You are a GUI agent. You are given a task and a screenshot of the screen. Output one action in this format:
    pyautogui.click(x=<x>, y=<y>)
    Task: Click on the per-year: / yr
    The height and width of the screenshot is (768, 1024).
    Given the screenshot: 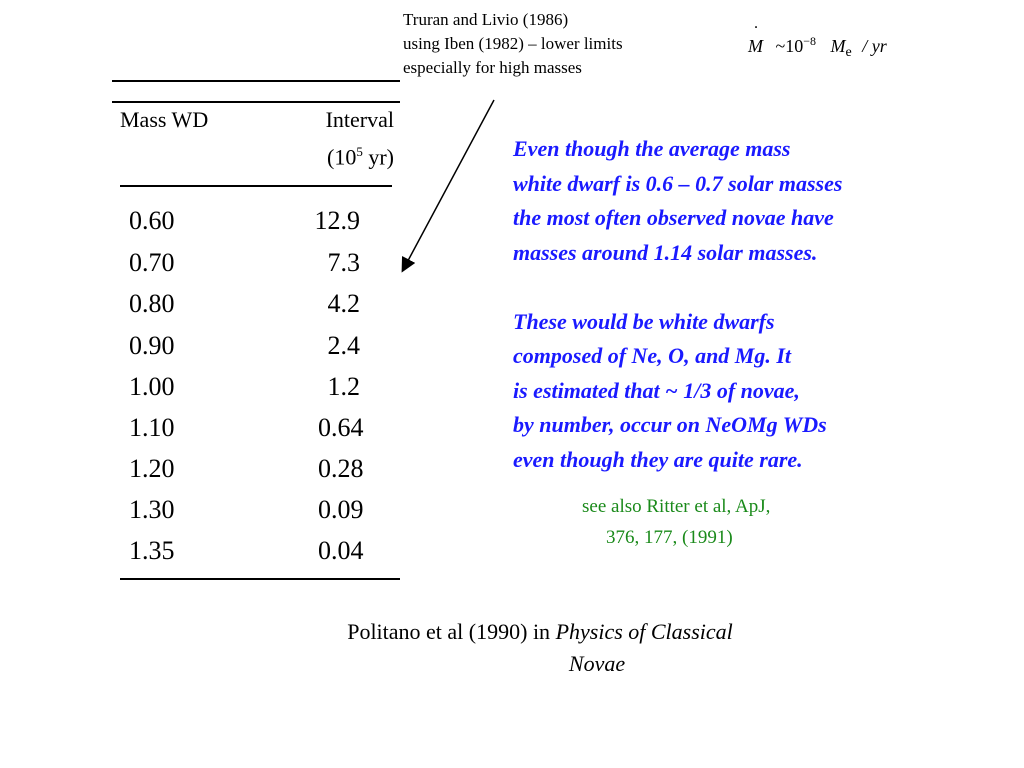 What is the action you would take?
    pyautogui.click(x=874, y=46)
    